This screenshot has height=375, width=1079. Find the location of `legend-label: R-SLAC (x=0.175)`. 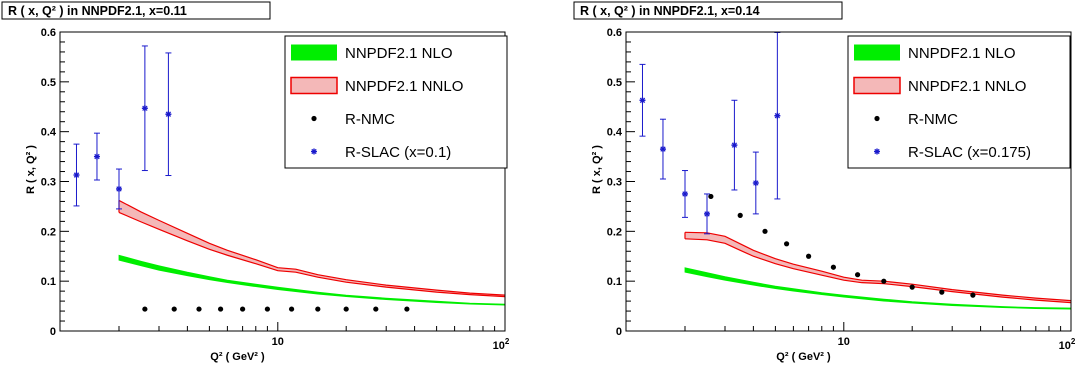

legend-label: R-SLAC (x=0.175) is located at coordinates (969, 152).